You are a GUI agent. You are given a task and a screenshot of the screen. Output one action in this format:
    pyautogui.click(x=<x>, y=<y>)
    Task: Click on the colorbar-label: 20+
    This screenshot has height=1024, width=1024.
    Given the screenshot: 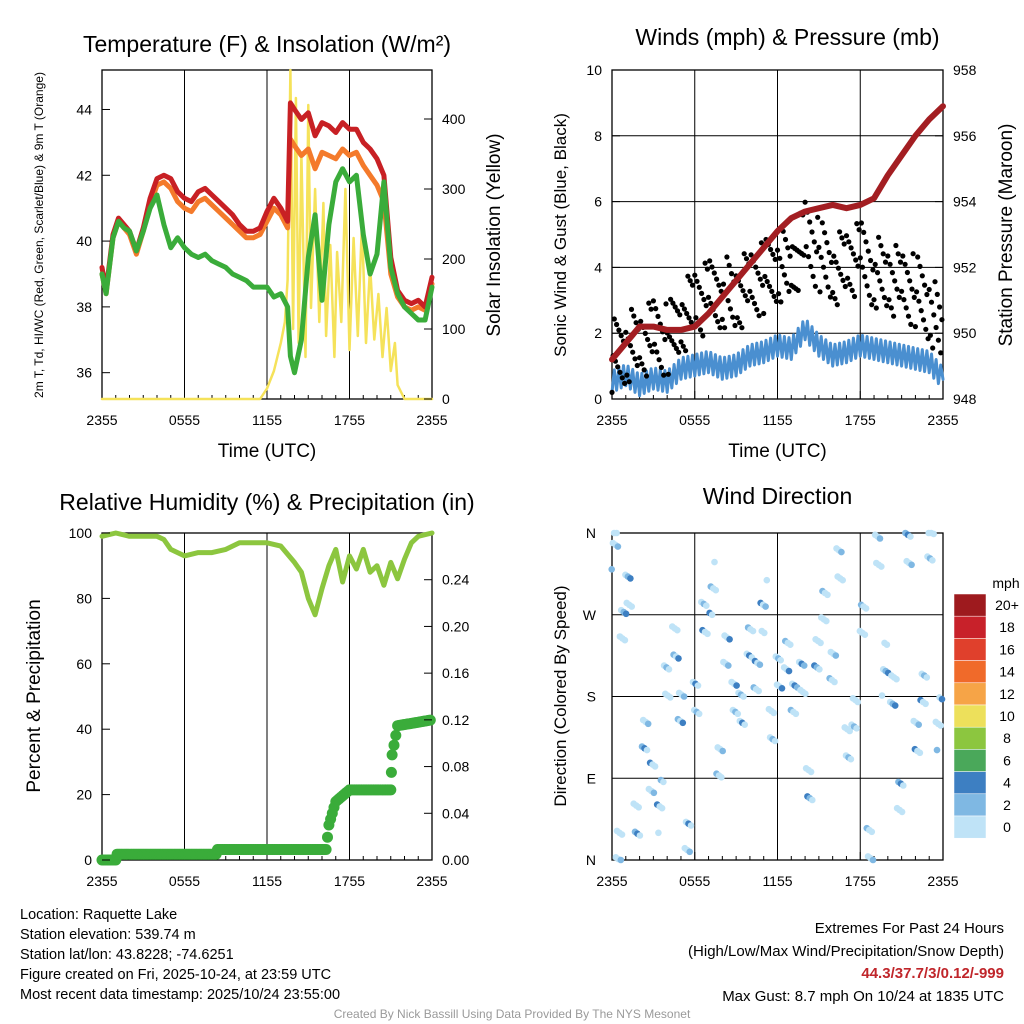 What is the action you would take?
    pyautogui.click(x=1007, y=605)
    